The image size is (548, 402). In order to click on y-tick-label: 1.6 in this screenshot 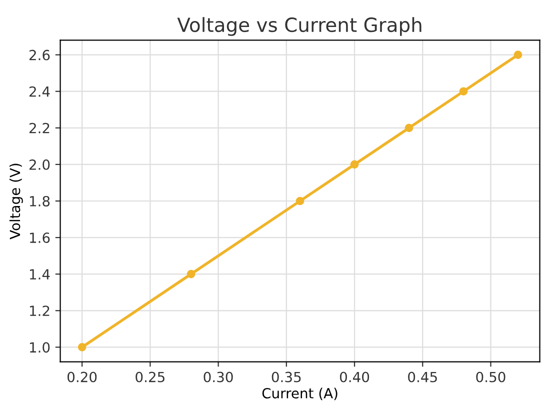, I will do `click(40, 238)`.